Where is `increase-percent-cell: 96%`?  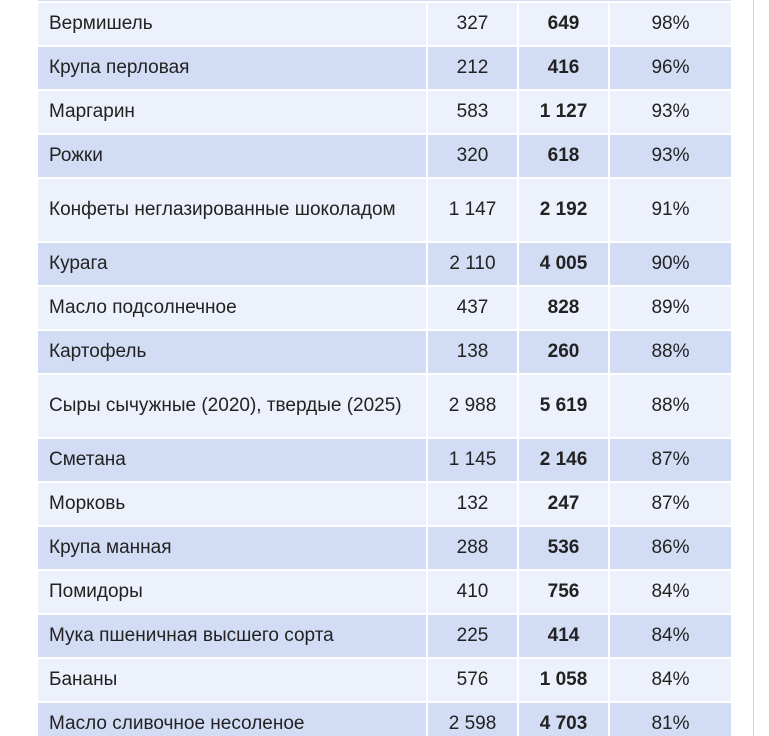
increase-percent-cell: 96% is located at coordinates (670, 69).